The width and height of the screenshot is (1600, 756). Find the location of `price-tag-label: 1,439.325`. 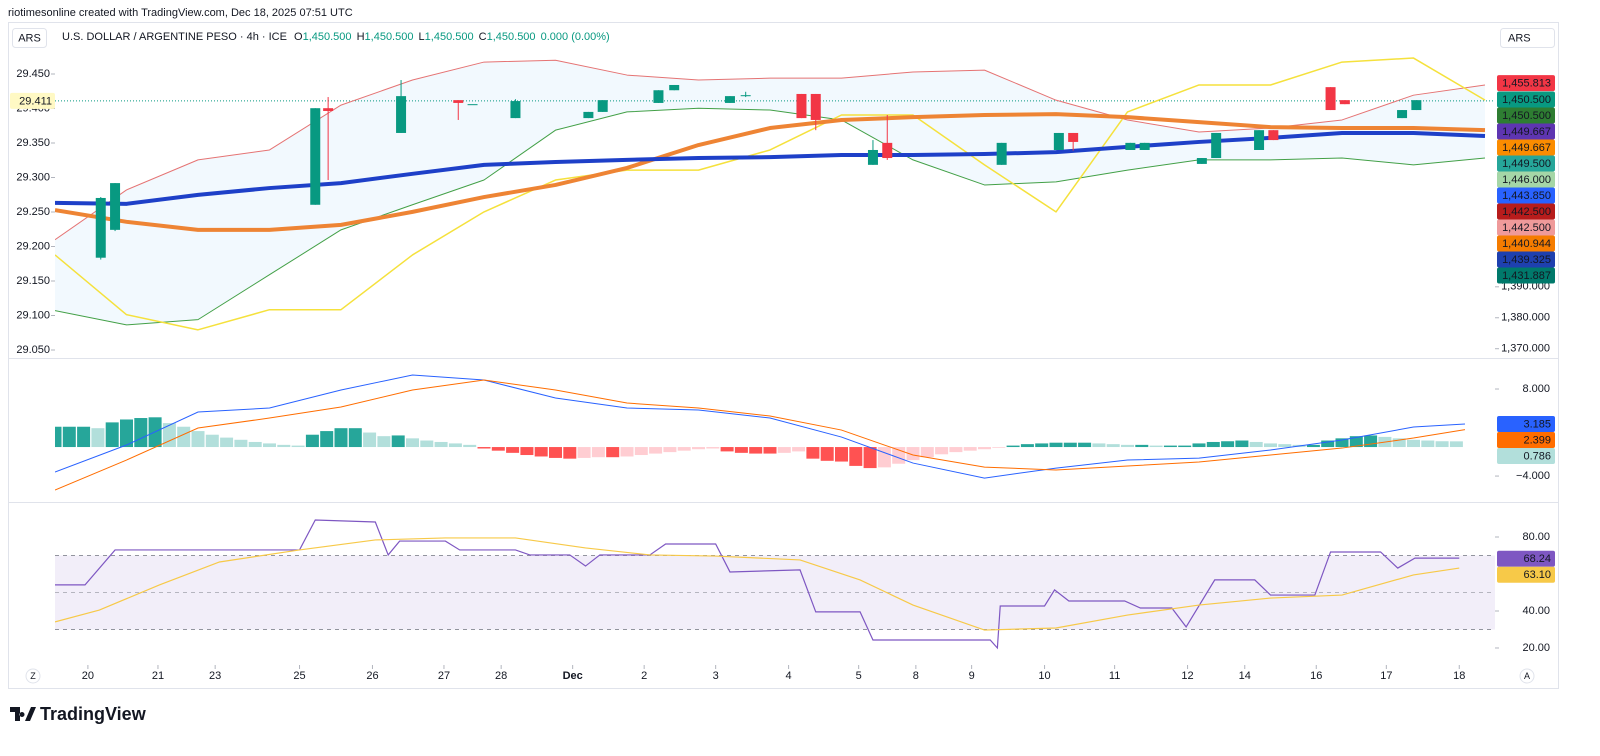

price-tag-label: 1,439.325 is located at coordinates (1526, 260).